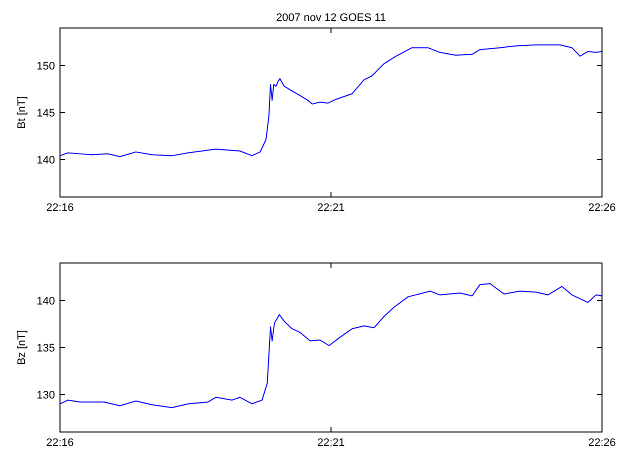  What do you see at coordinates (331, 18) in the screenshot?
I see `chart-title: 2007 nov 12 GOES 11` at bounding box center [331, 18].